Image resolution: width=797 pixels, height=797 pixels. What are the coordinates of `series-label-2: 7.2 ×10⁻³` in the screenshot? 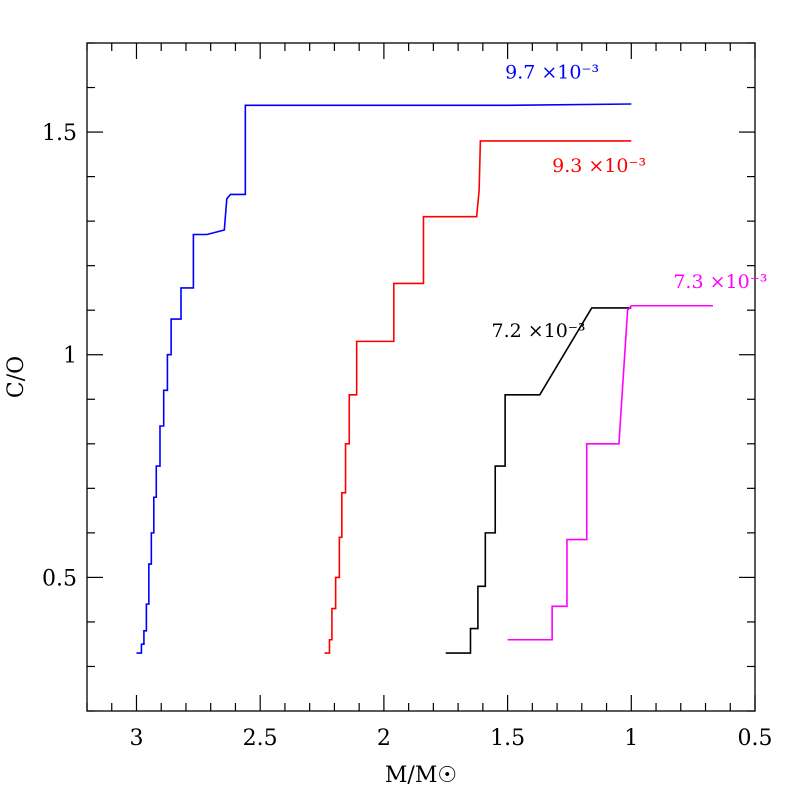 It's located at (539, 331).